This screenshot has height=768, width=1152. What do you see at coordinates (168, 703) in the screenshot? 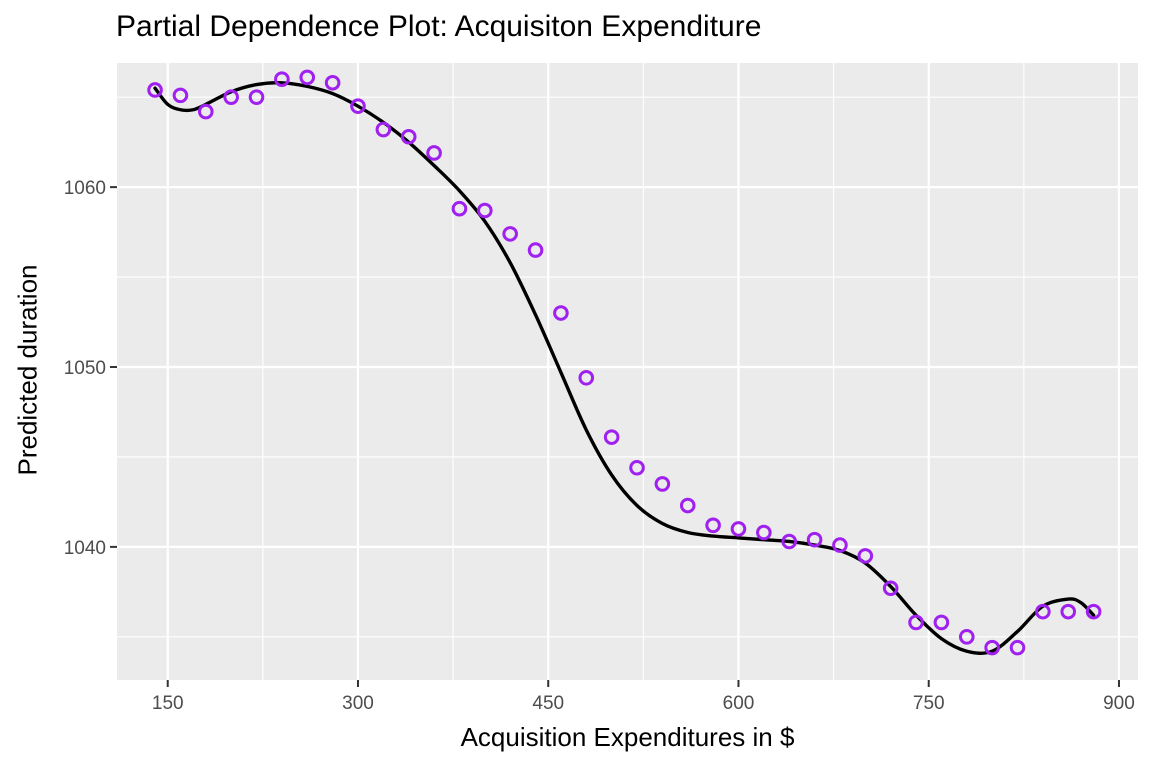
I see `x-tick-label: 150` at bounding box center [168, 703].